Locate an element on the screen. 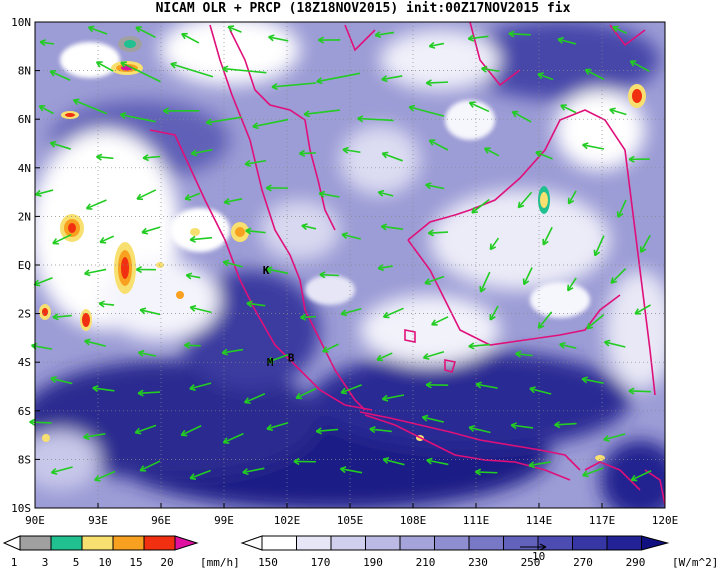  longitude-labels: 90E 93E 96E 99E 102E 105E 108E 111E 114E 117E 120E is located at coordinates (351, 520).